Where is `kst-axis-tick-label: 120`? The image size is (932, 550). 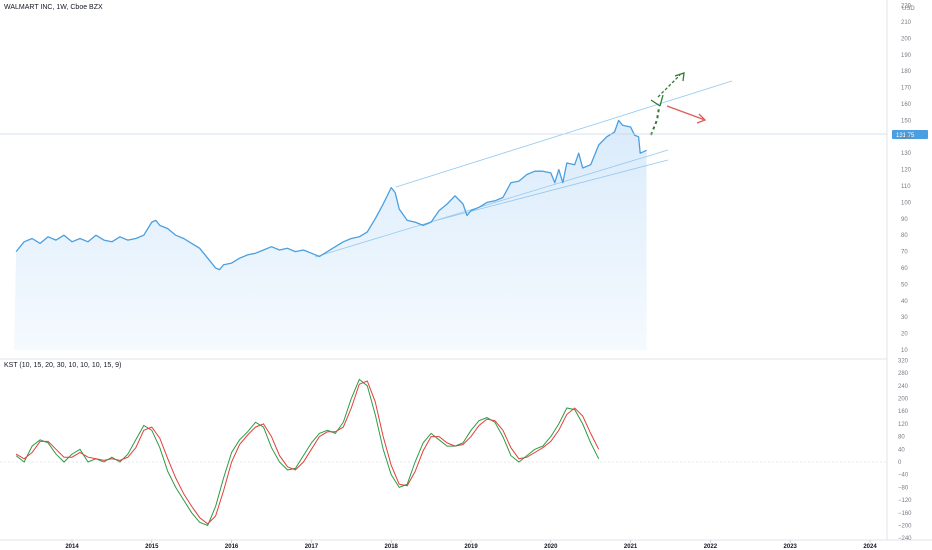 kst-axis-tick-label: 120 is located at coordinates (903, 425).